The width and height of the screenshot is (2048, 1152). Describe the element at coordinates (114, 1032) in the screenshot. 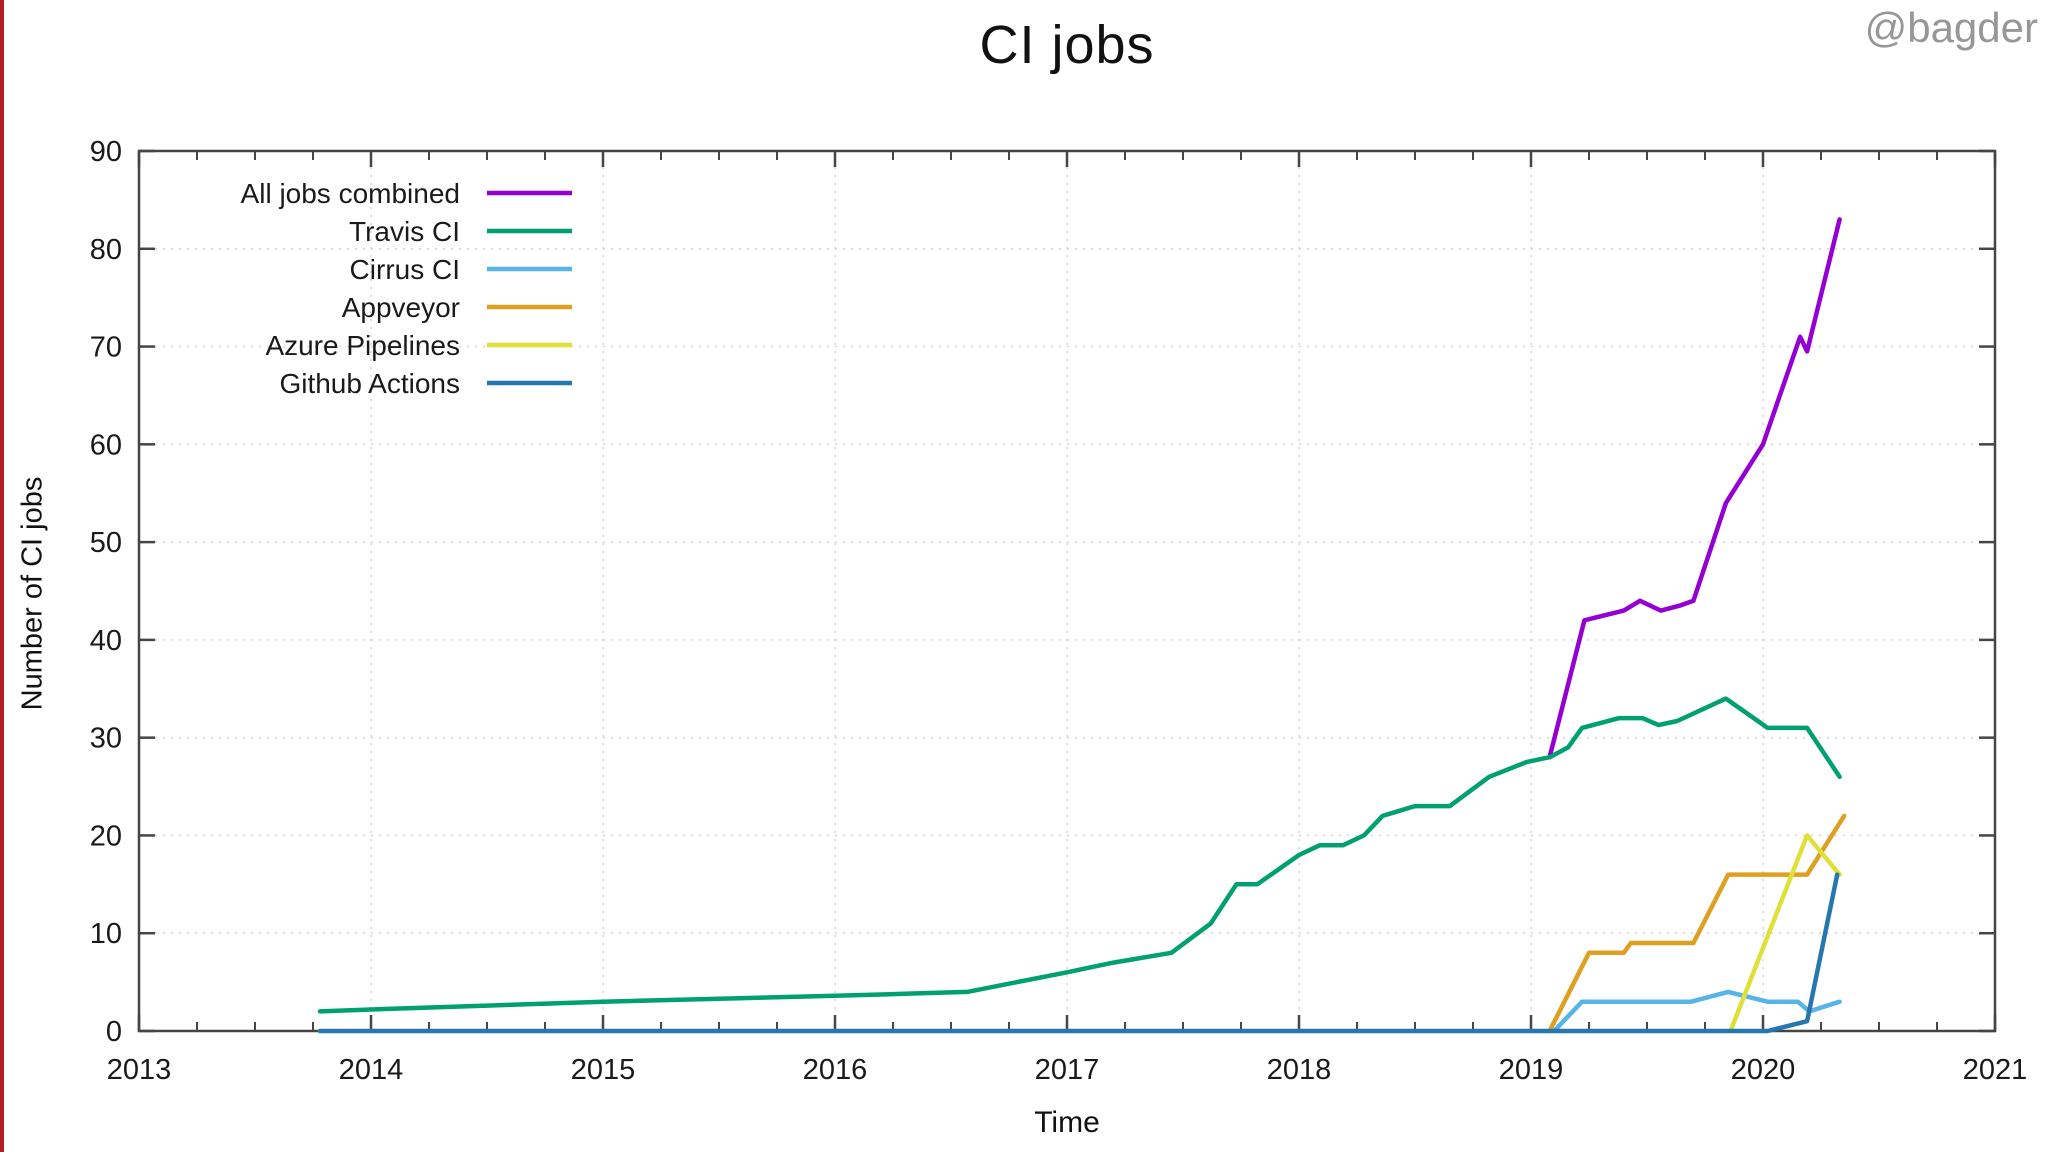

I see `y-tick-label: 0` at that location.